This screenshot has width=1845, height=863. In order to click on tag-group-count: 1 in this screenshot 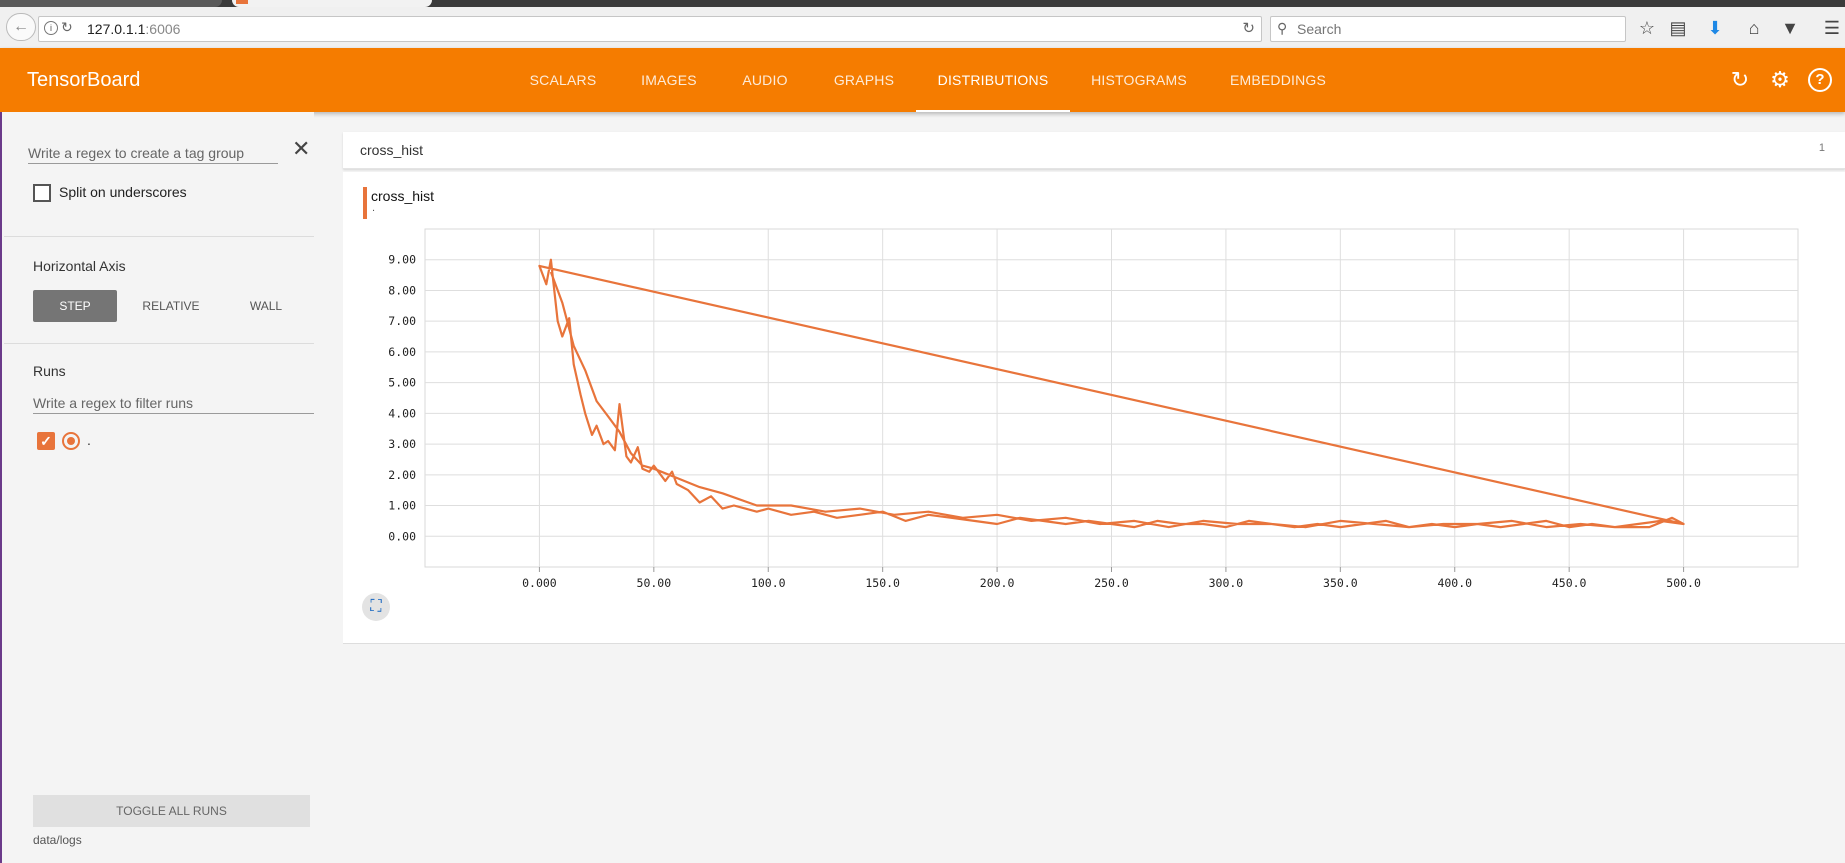, I will do `click(1821, 148)`.